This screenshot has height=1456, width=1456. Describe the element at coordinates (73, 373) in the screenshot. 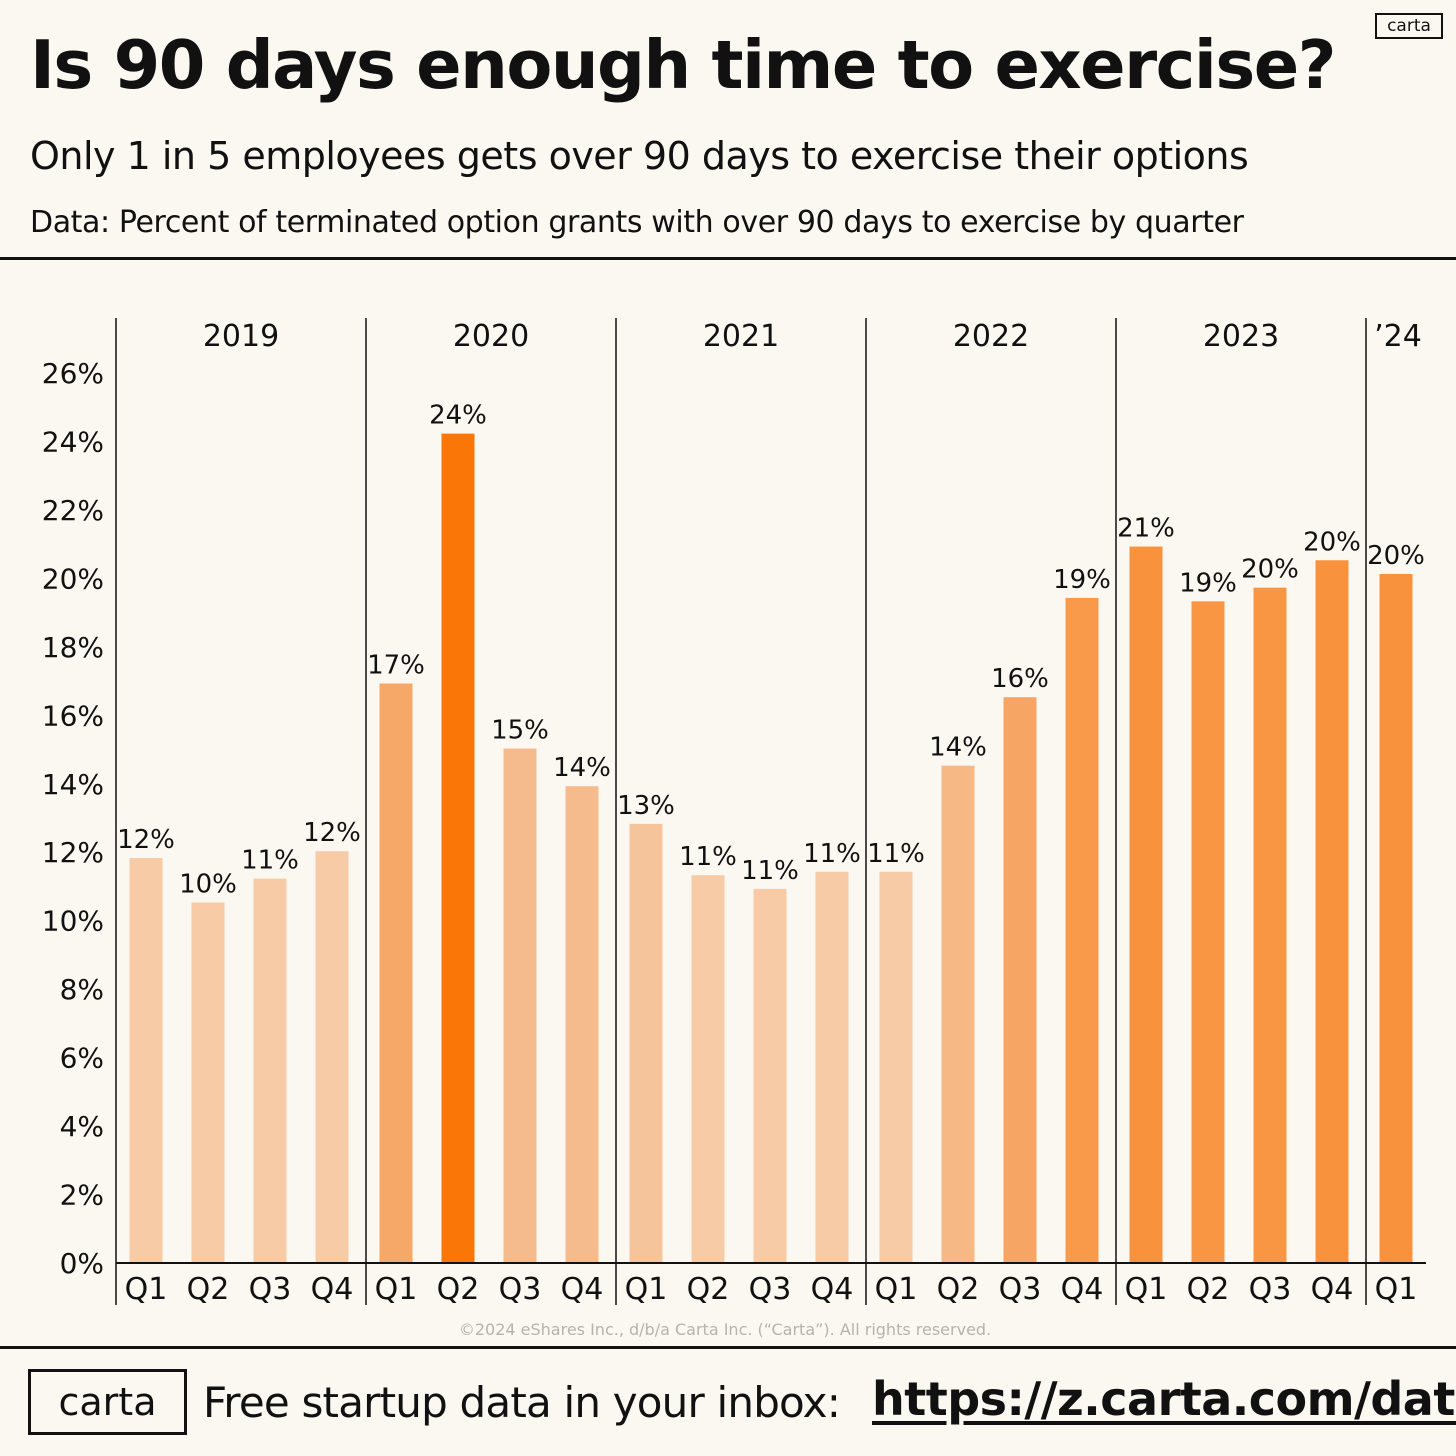

I see `y-tick-label: 26%` at that location.